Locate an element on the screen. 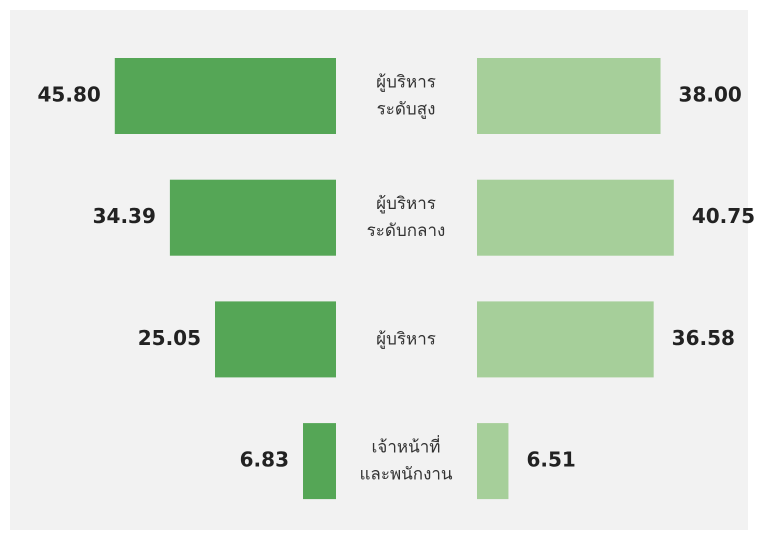 The width and height of the screenshot is (758, 547). value-label: 45.80 is located at coordinates (69, 95).